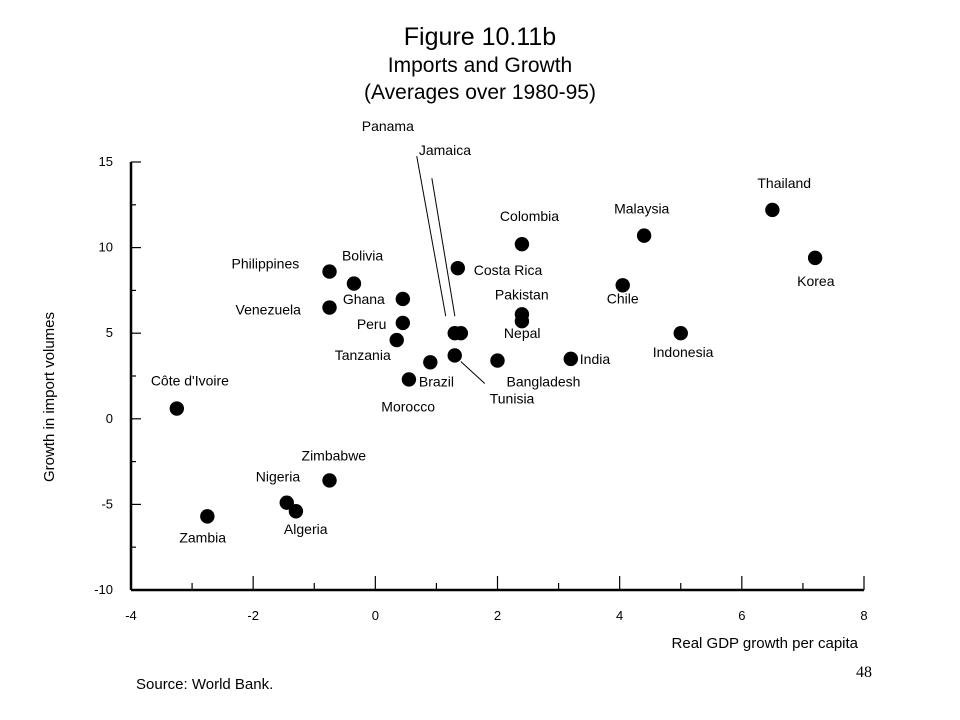  I want to click on point-label: Morocco, so click(408, 406).